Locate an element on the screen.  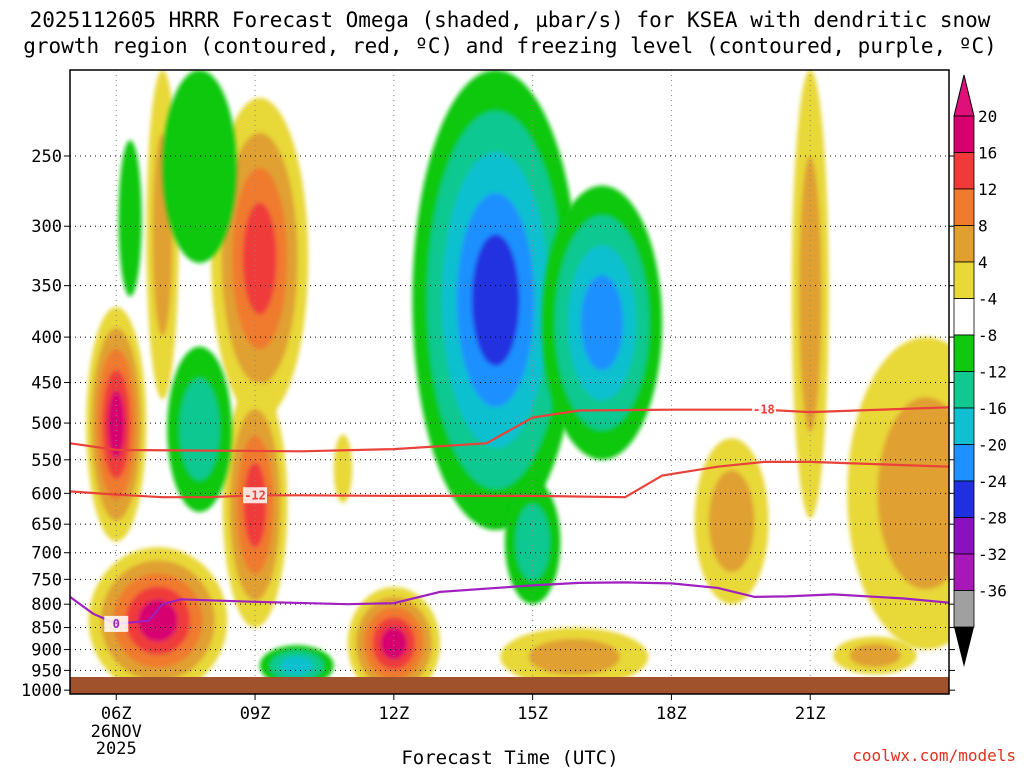
colorbar-label: -24 is located at coordinates (992, 481).